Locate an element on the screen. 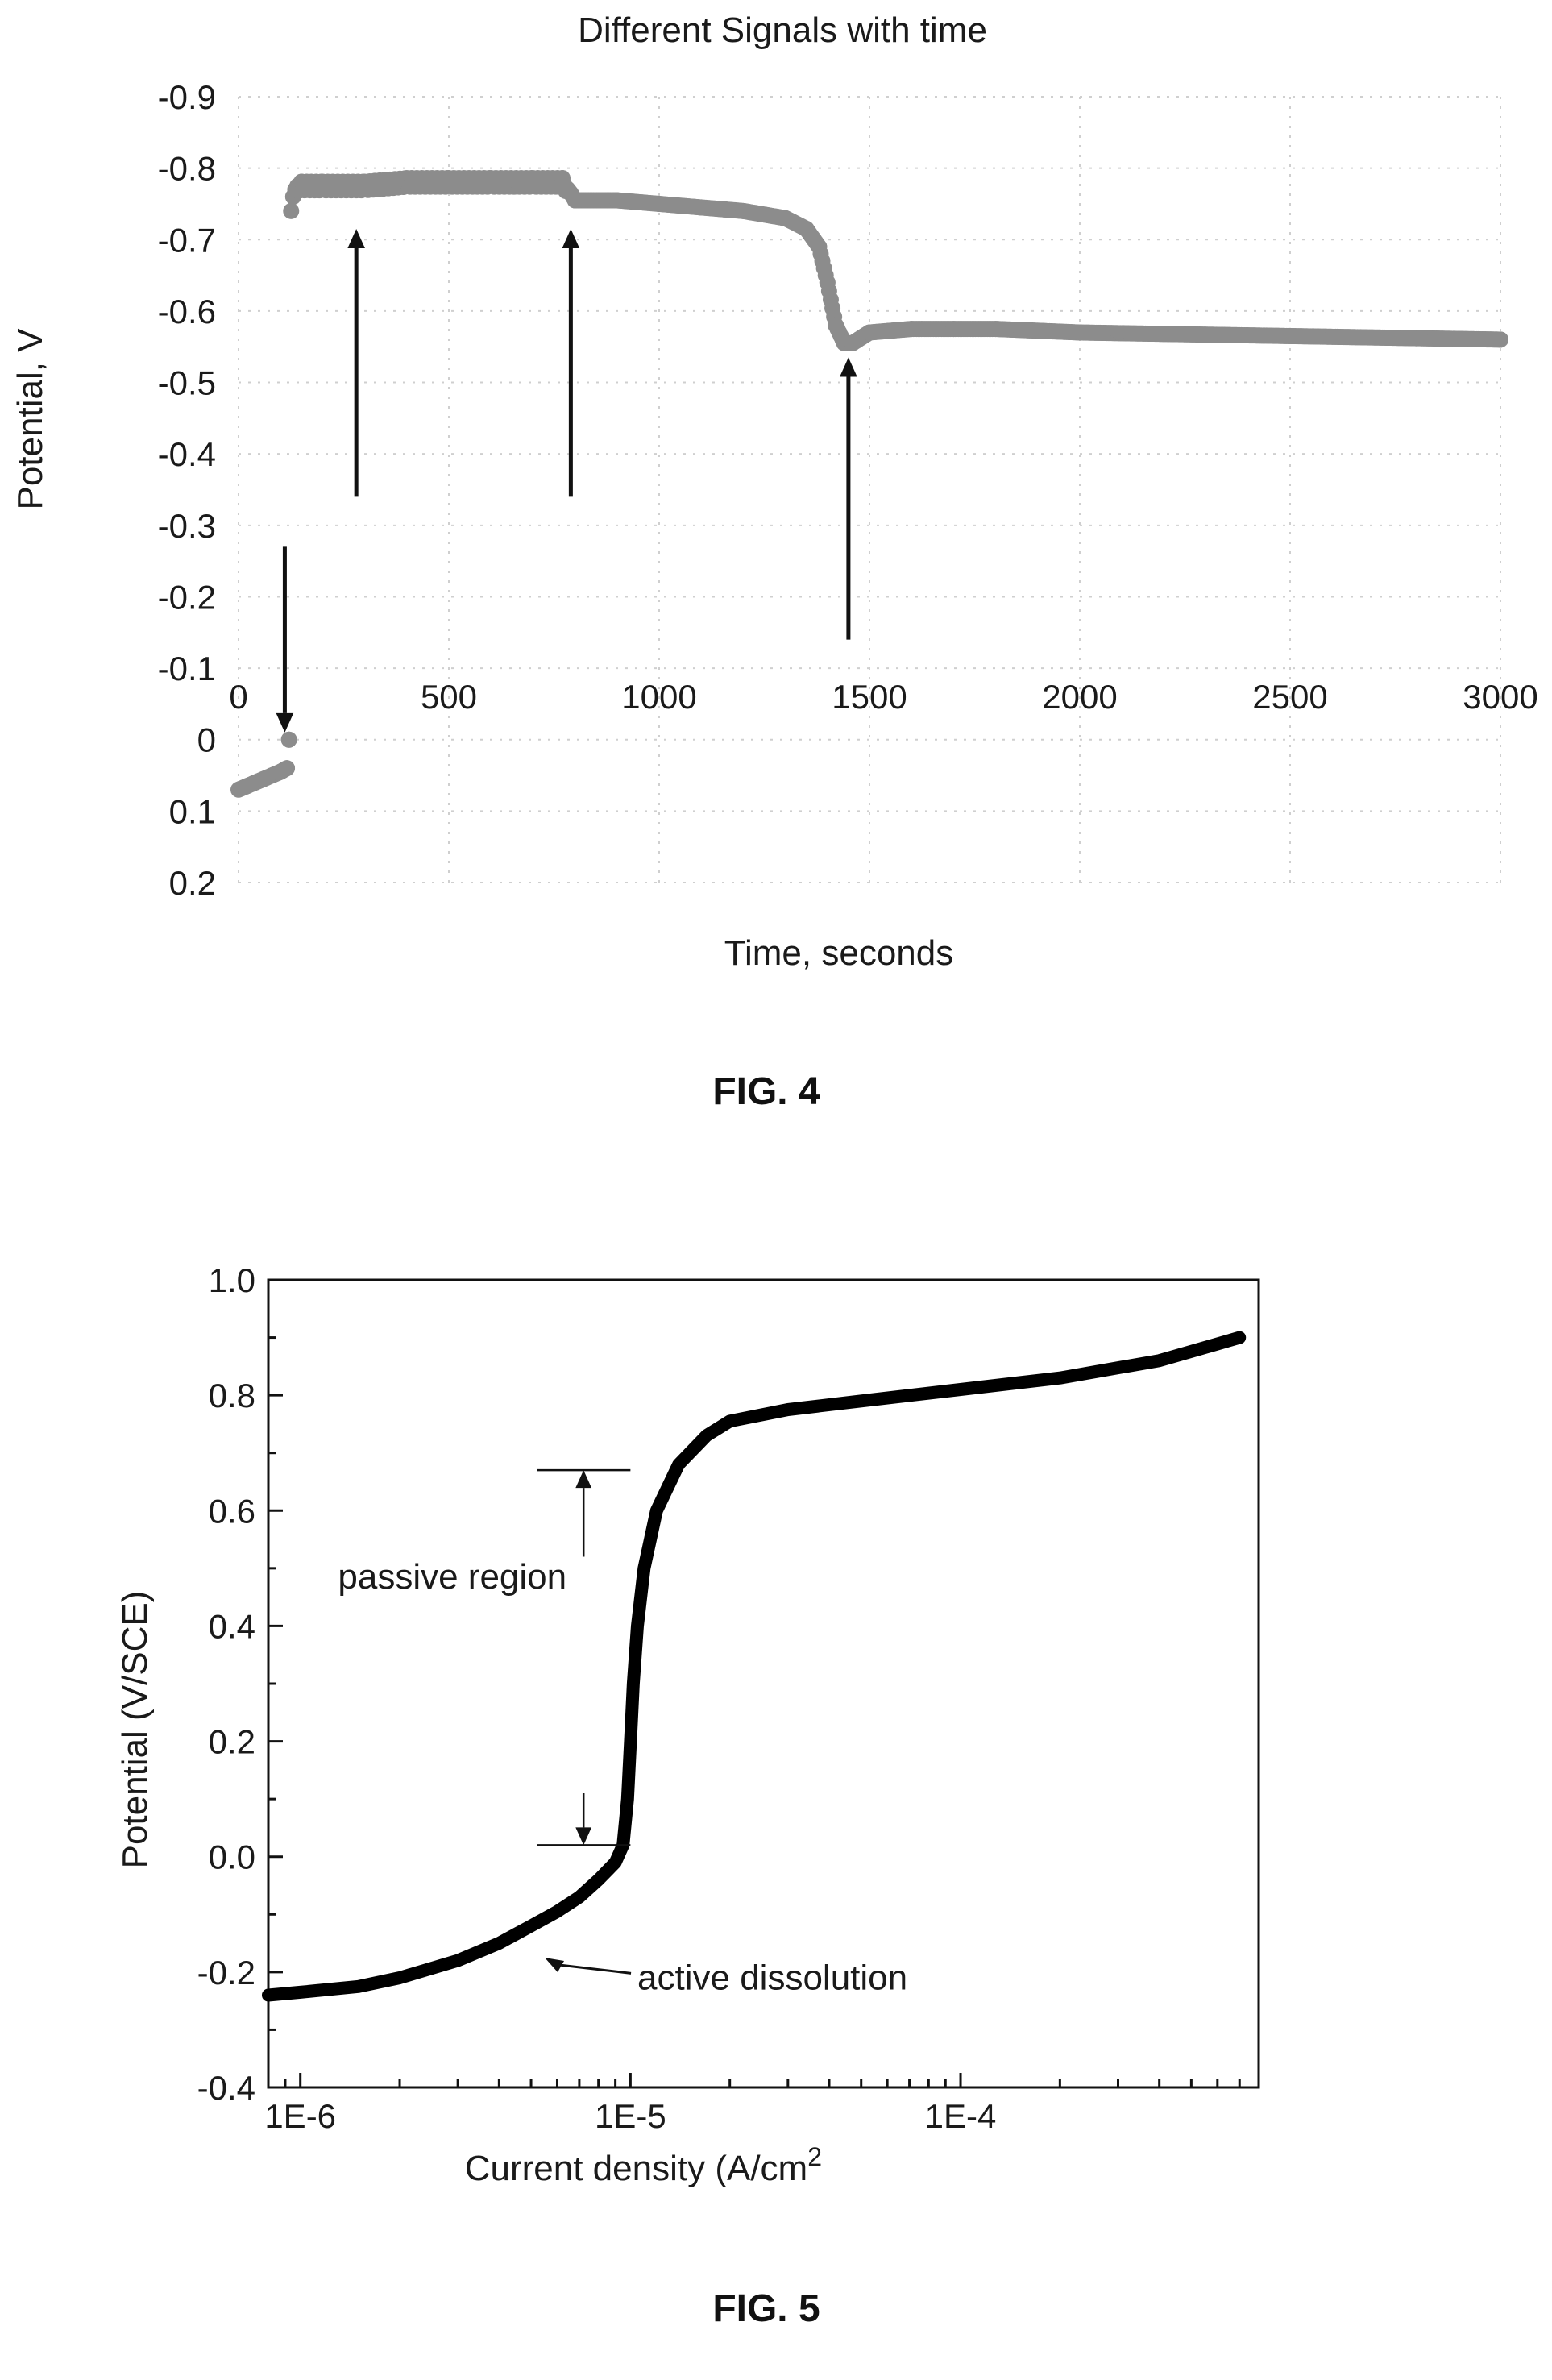 This screenshot has height=2380, width=1552. fig5-y-tick-label: -0.2 is located at coordinates (226, 1973).